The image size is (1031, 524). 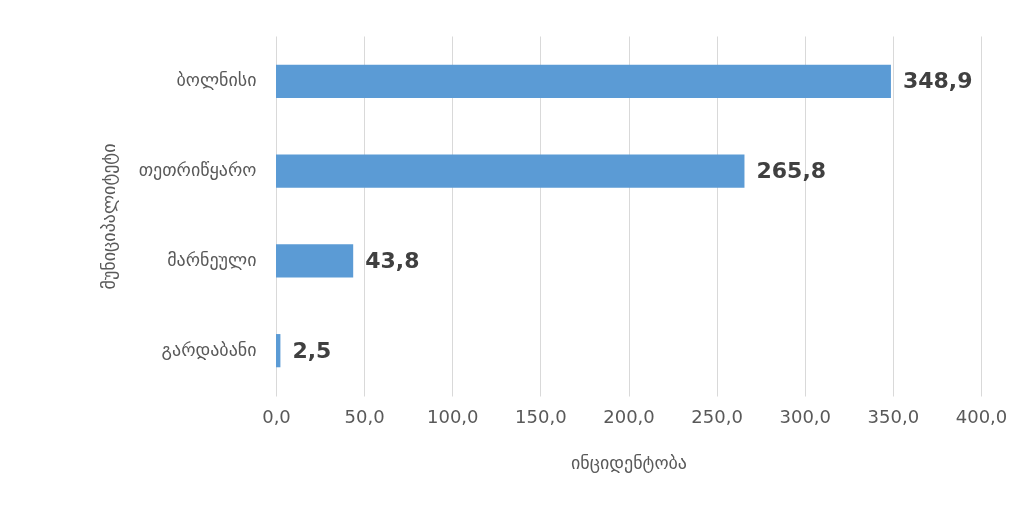 What do you see at coordinates (364, 416) in the screenshot?
I see `x-tick-label: 50,0` at bounding box center [364, 416].